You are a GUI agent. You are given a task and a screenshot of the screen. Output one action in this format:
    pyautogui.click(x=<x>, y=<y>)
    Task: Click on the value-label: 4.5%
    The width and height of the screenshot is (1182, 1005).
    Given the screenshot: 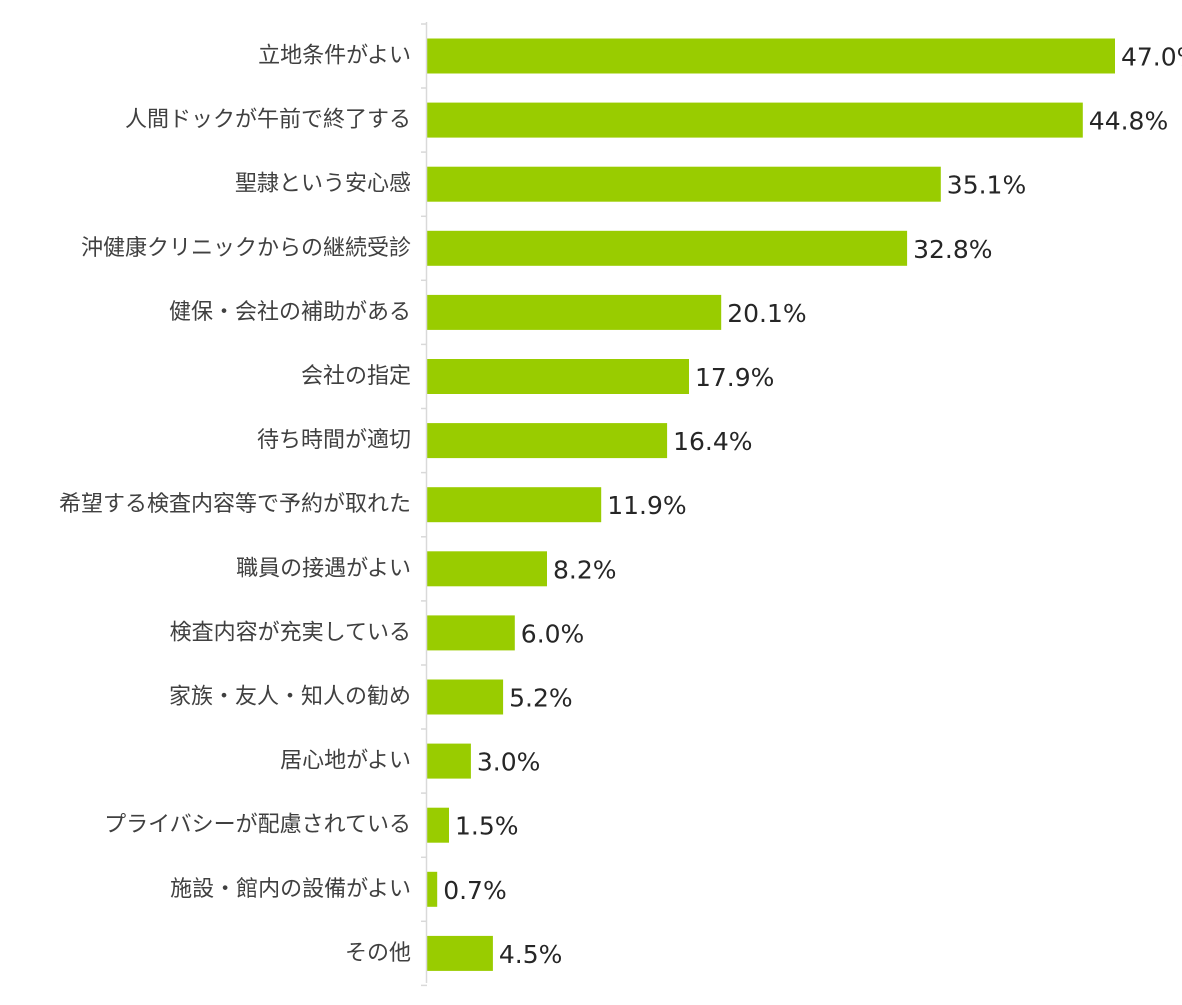 What is the action you would take?
    pyautogui.click(x=531, y=954)
    